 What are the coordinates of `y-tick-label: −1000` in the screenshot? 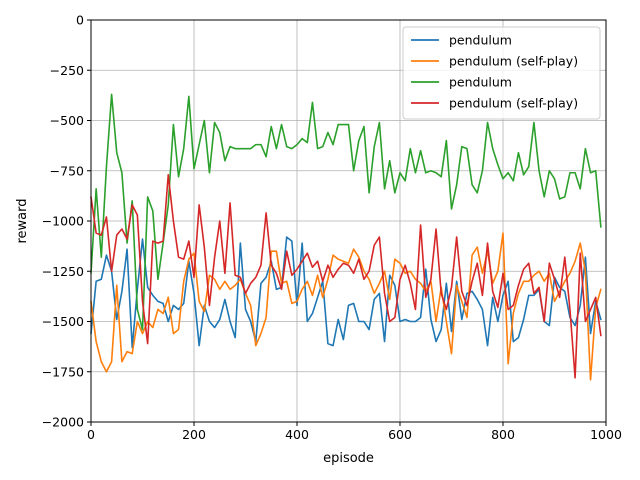 It's located at (63, 221).